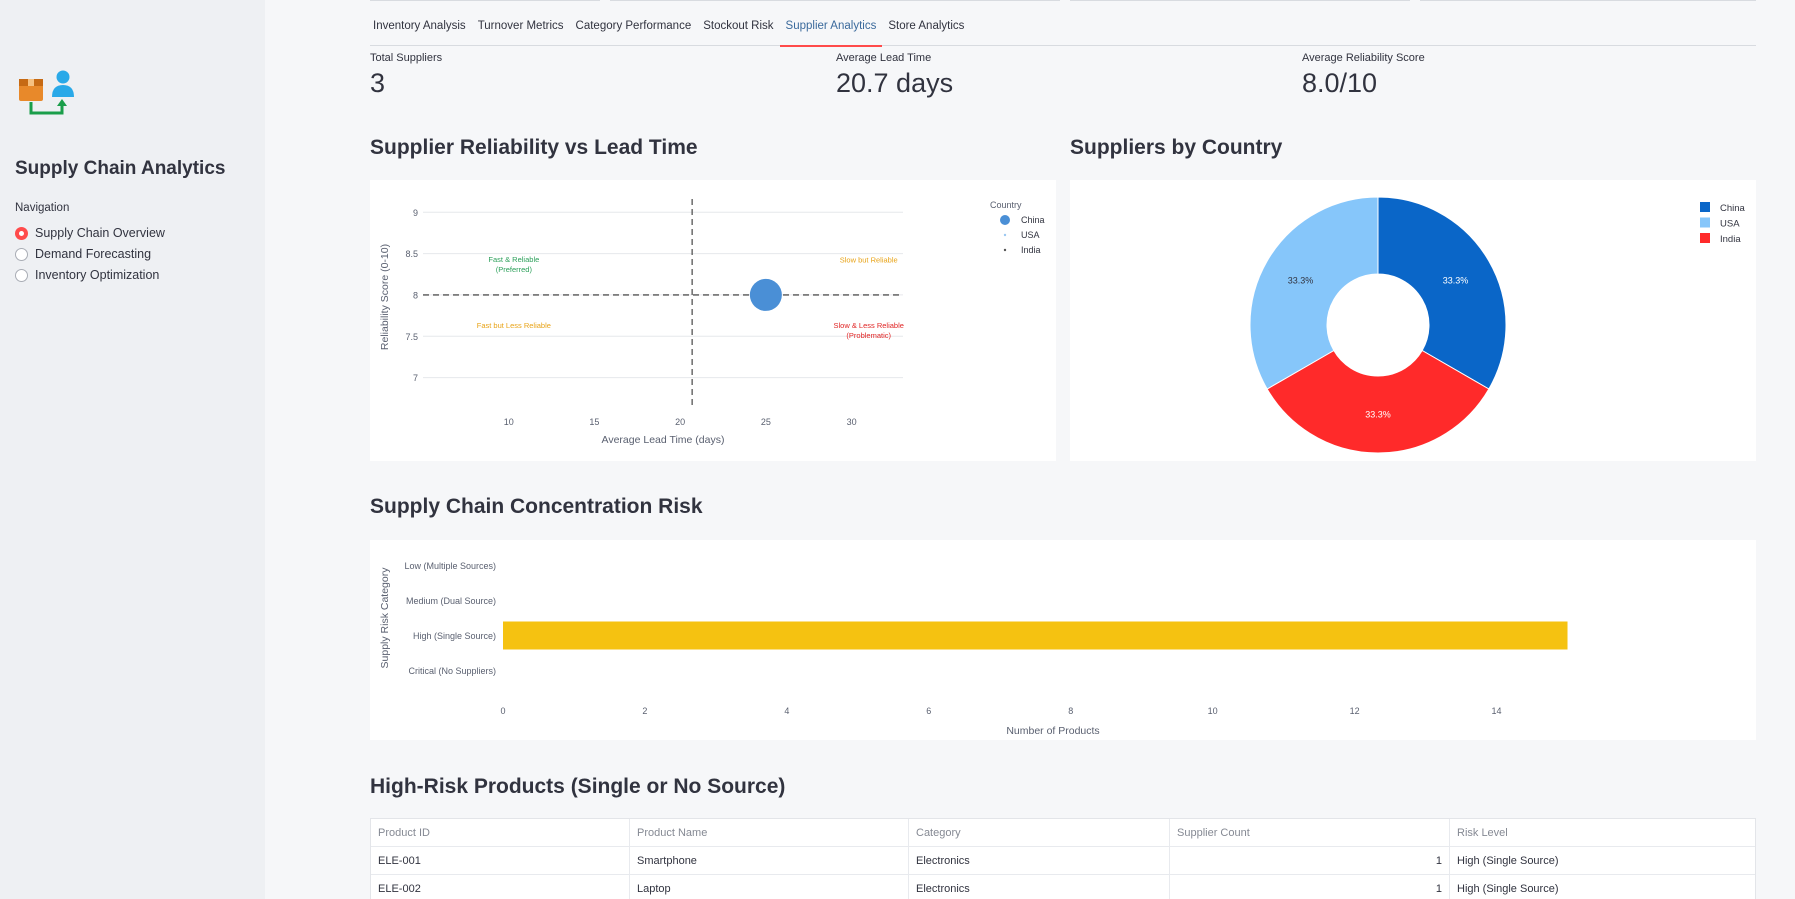 This screenshot has height=899, width=1795. Describe the element at coordinates (1310, 832) in the screenshot. I see `column-header-supplier-count: Supplier Count` at that location.